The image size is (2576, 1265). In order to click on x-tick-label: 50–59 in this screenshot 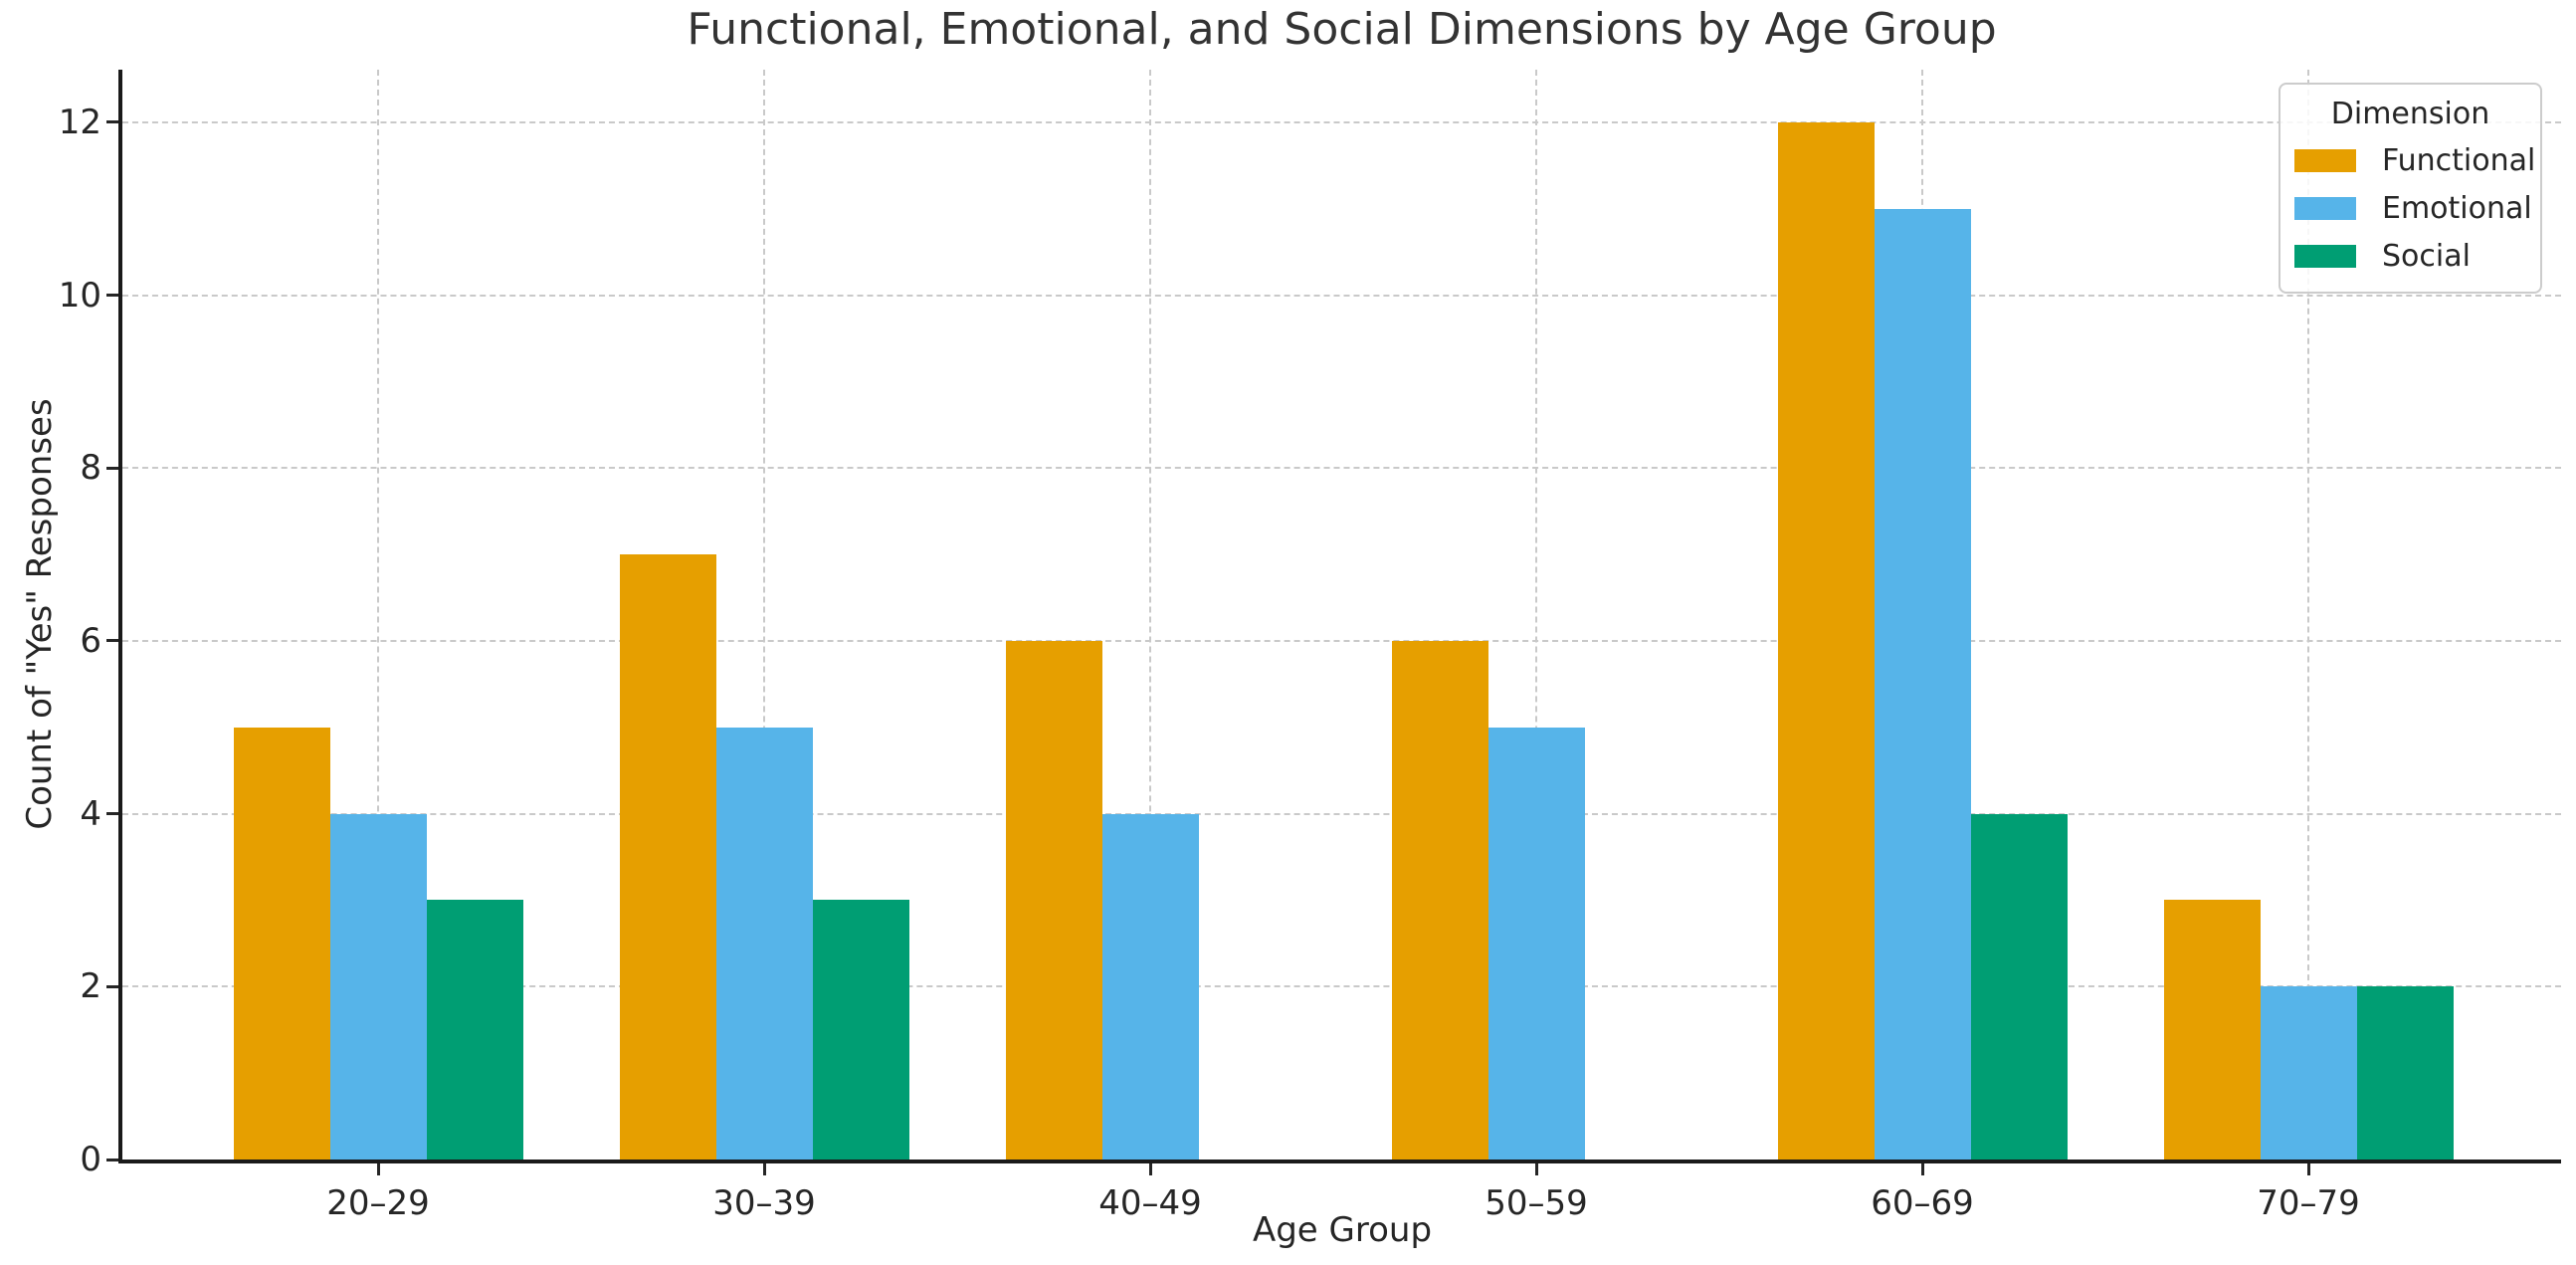, I will do `click(1536, 1203)`.